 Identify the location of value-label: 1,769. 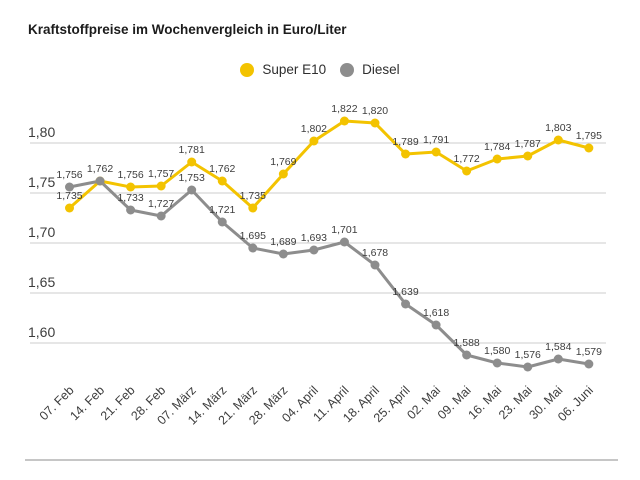
(283, 162).